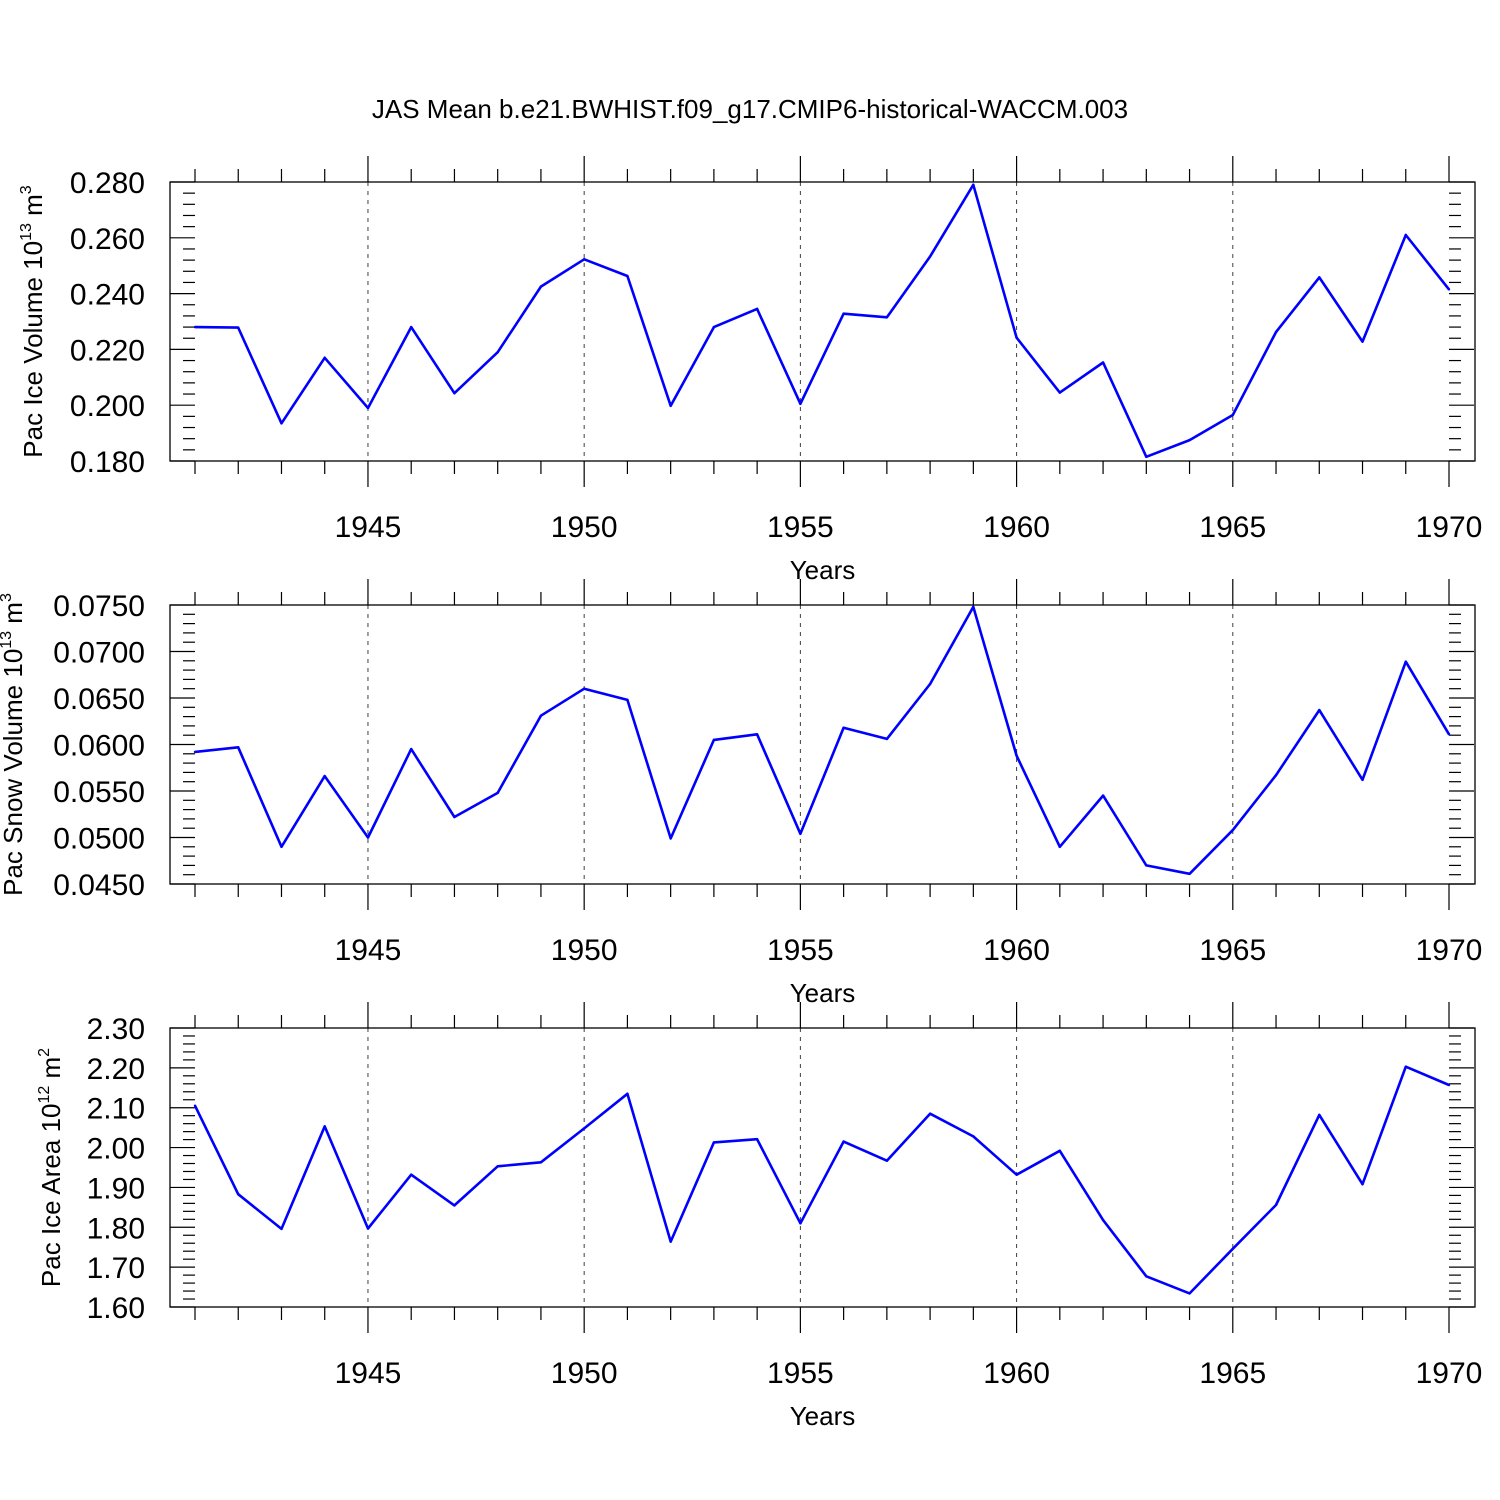 This screenshot has width=1500, height=1500. What do you see at coordinates (116, 1109) in the screenshot?
I see `y-tick-label: 2.10` at bounding box center [116, 1109].